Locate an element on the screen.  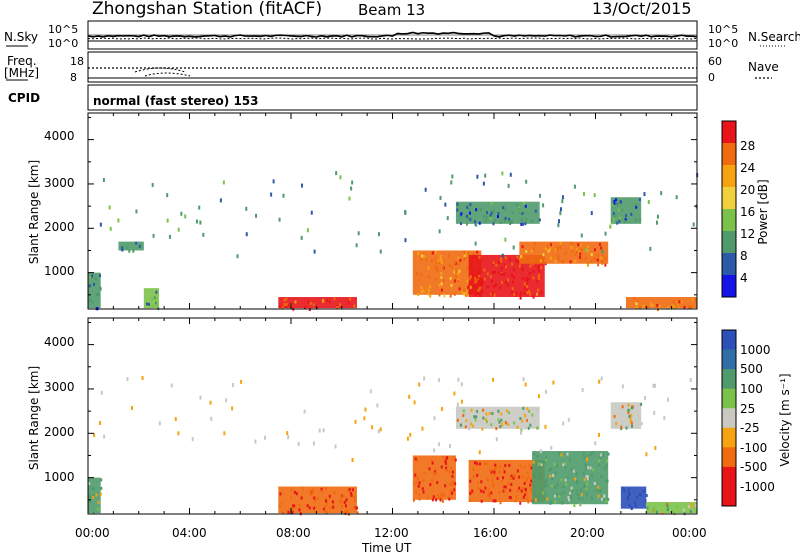
velocity-cbar-tick: 100 is located at coordinates (751, 389).